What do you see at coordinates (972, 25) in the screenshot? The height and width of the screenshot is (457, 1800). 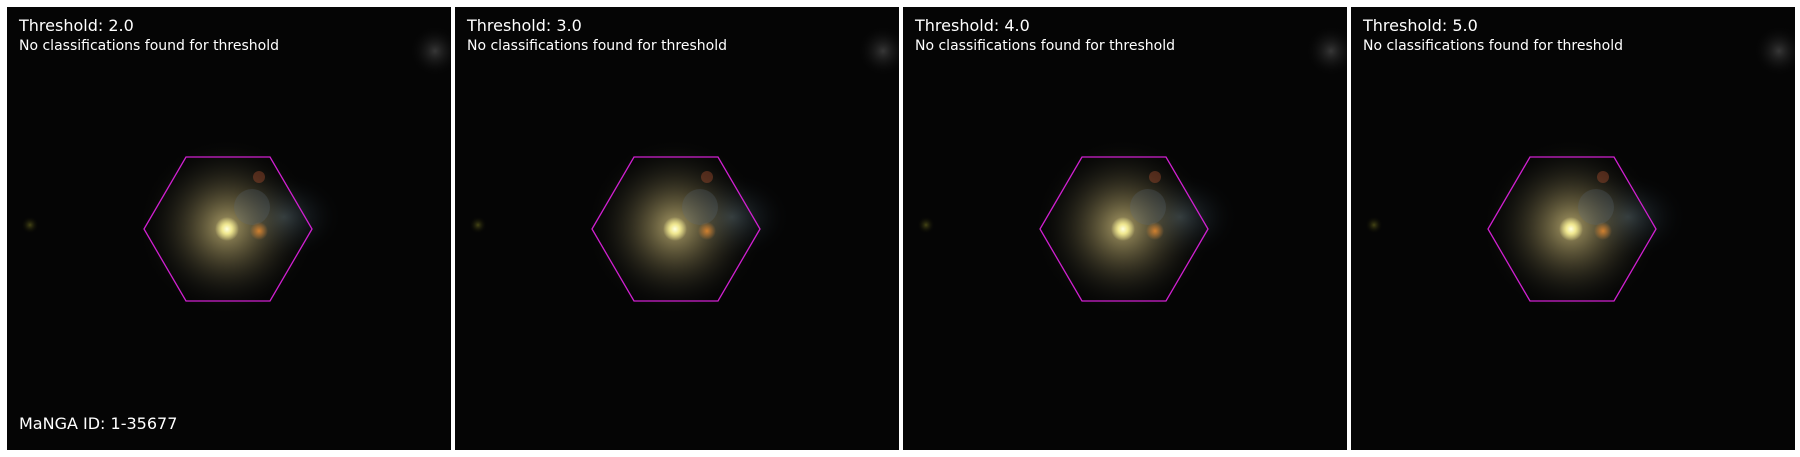 I see `panel-title: Threshold: 4.0` at bounding box center [972, 25].